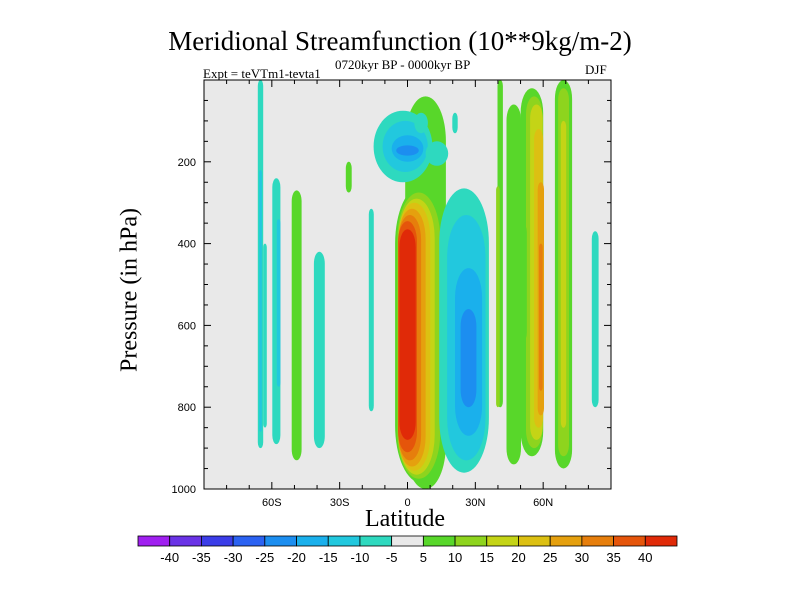  Describe the element at coordinates (455, 557) in the screenshot. I see `colorbar-label: 10` at that location.